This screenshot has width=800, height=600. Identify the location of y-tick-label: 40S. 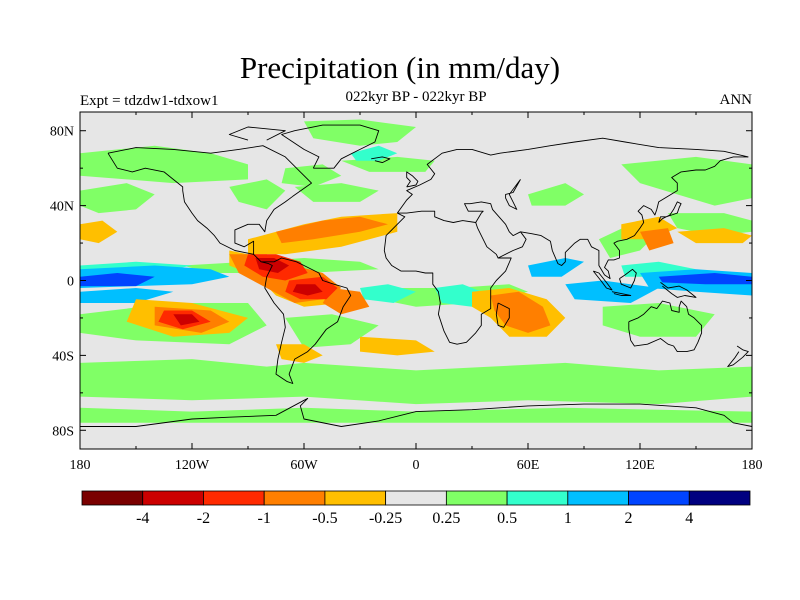
(63, 356).